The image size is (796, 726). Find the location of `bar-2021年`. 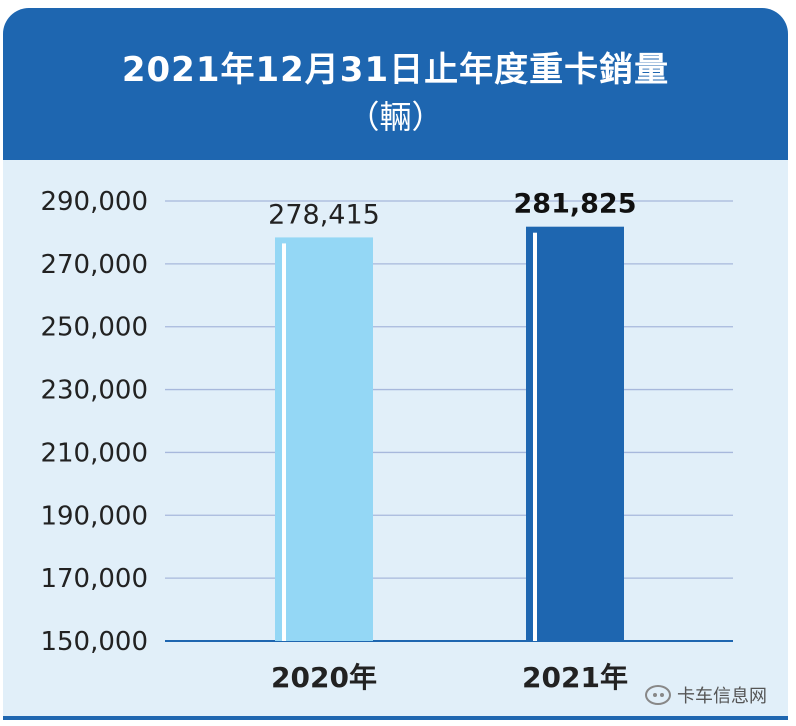

bar-2021年 is located at coordinates (575, 433).